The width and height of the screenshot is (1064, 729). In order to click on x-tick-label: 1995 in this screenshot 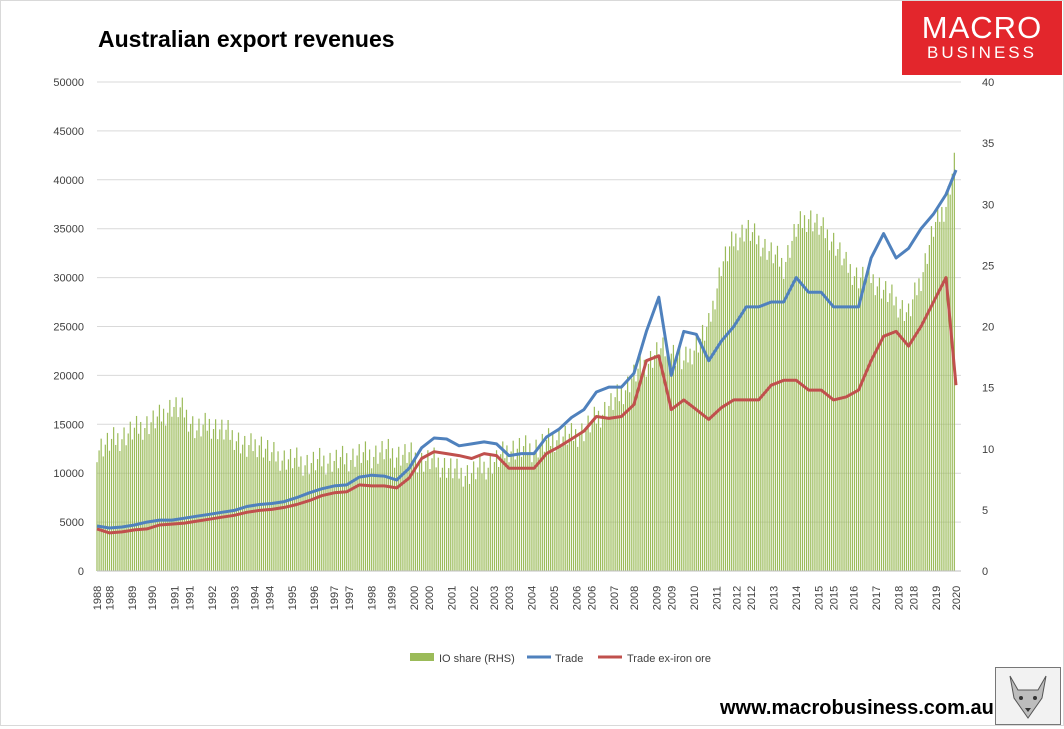, I will do `click(293, 598)`.